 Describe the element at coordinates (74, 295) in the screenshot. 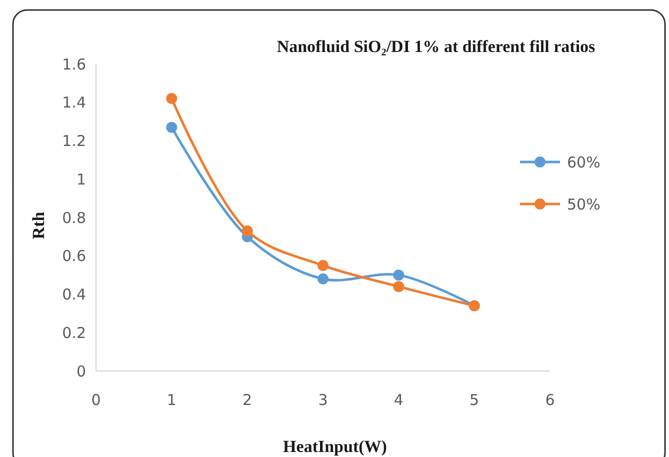

I see `y-tick-label: 0.4` at that location.